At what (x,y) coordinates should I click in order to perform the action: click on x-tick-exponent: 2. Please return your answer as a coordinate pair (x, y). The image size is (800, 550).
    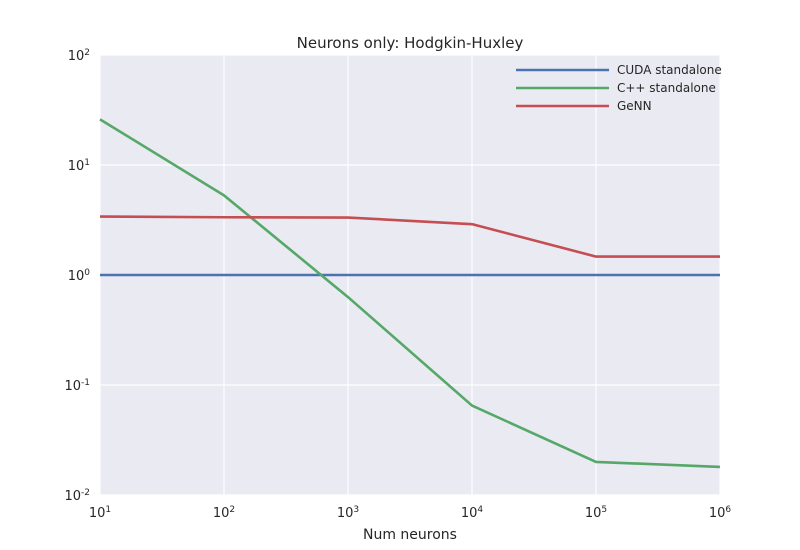
    Looking at the image, I should click on (232, 510).